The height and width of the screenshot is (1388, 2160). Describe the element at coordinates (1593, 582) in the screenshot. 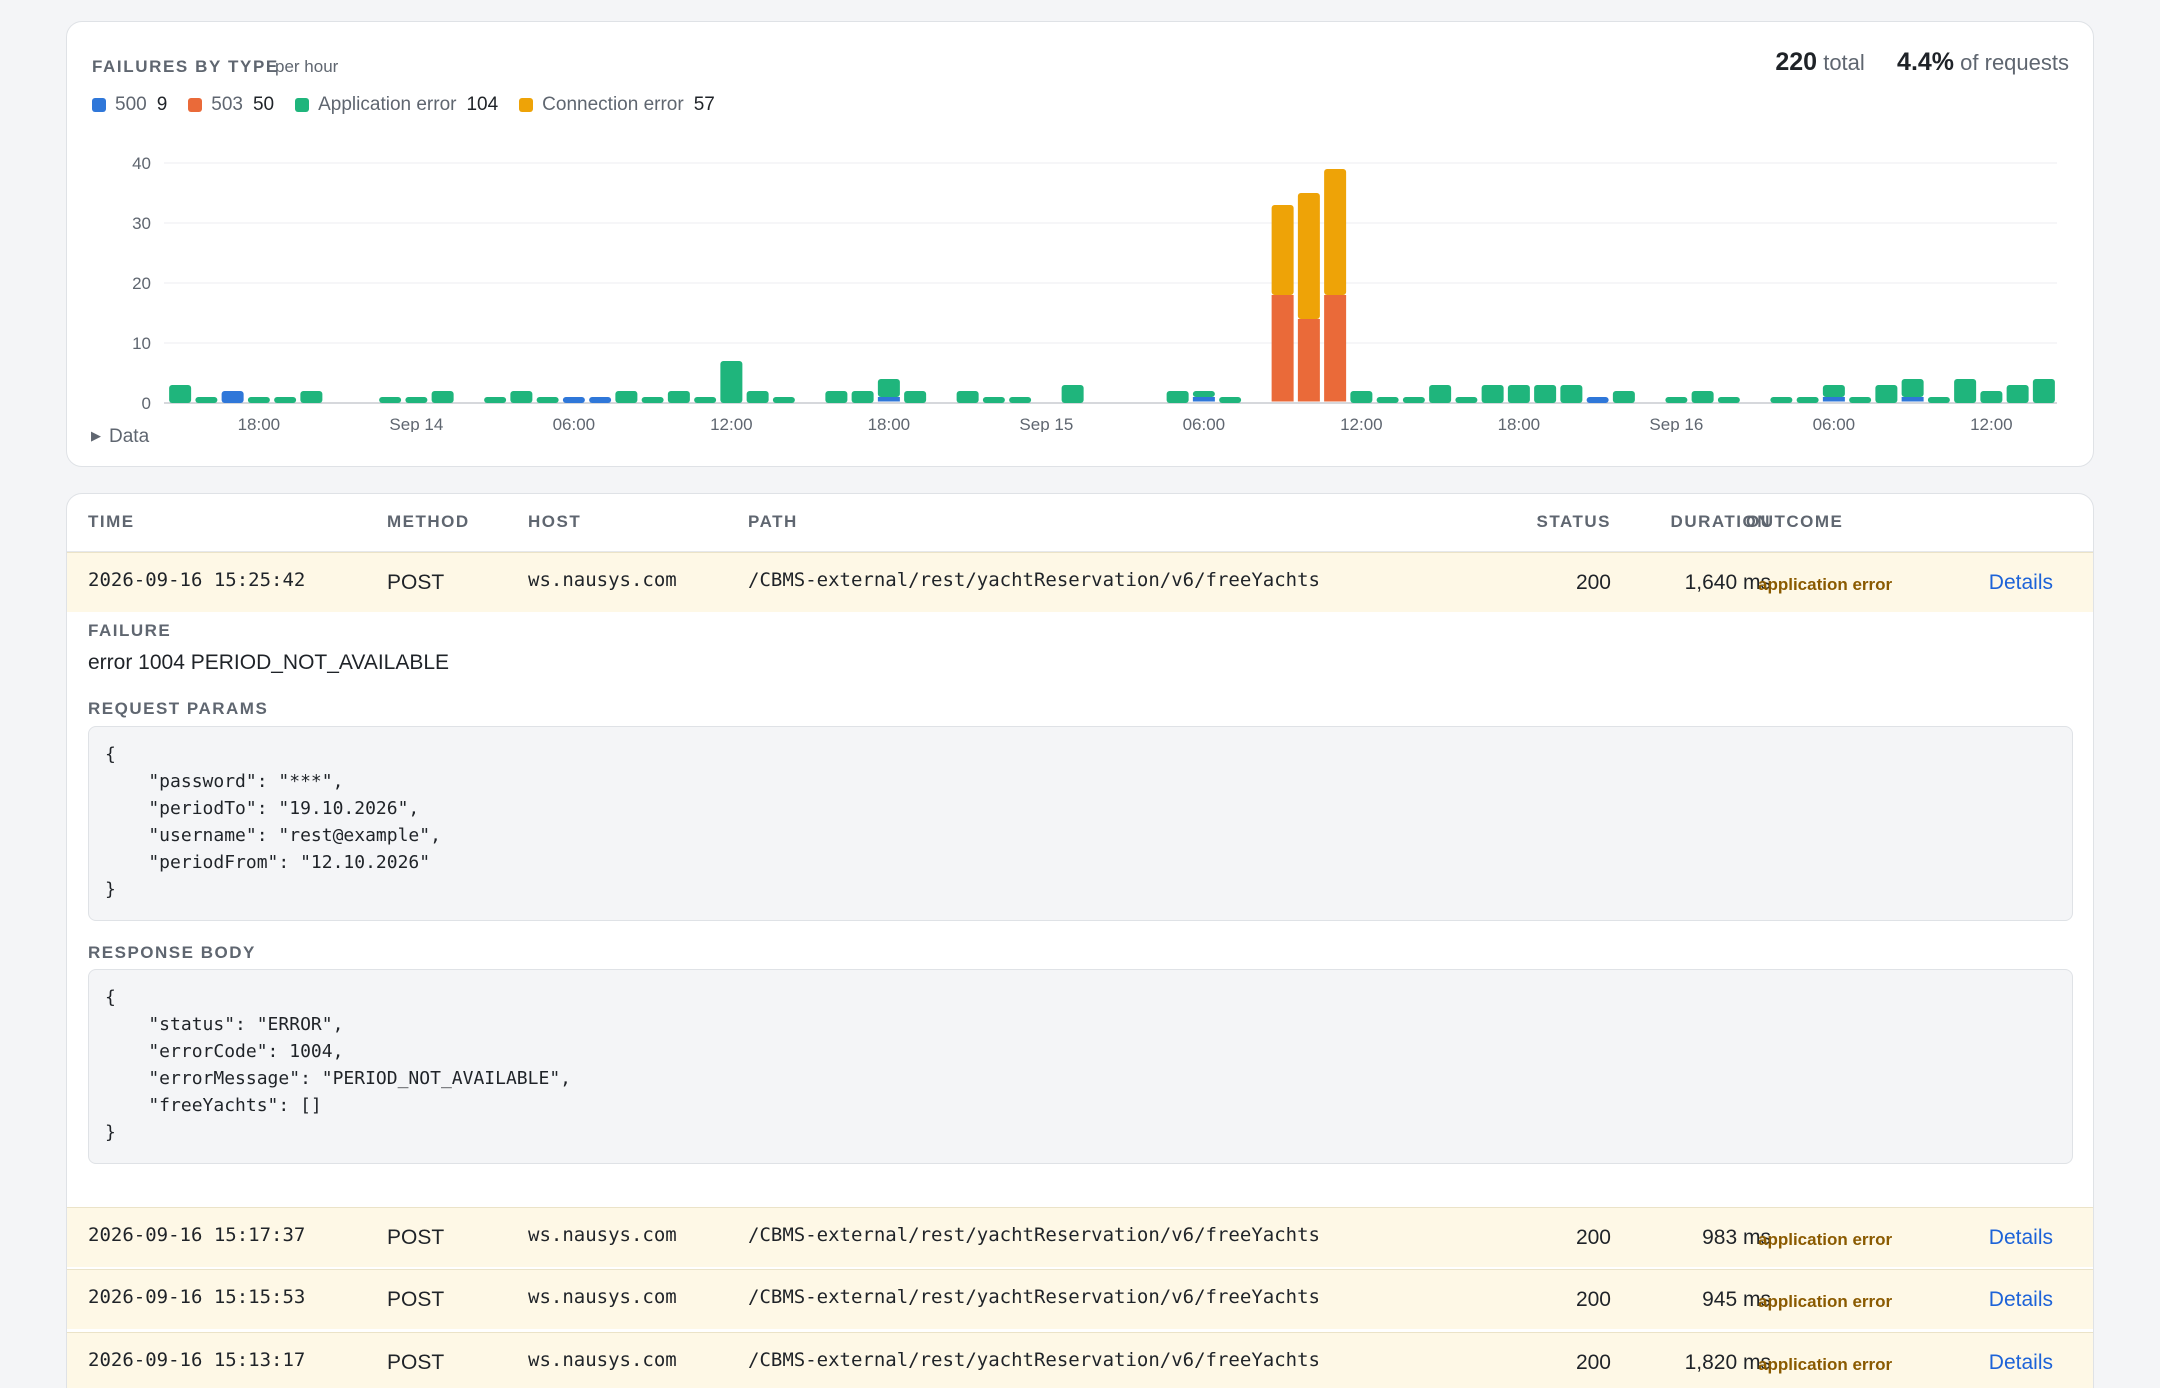

I see `row-status: 200` at that location.